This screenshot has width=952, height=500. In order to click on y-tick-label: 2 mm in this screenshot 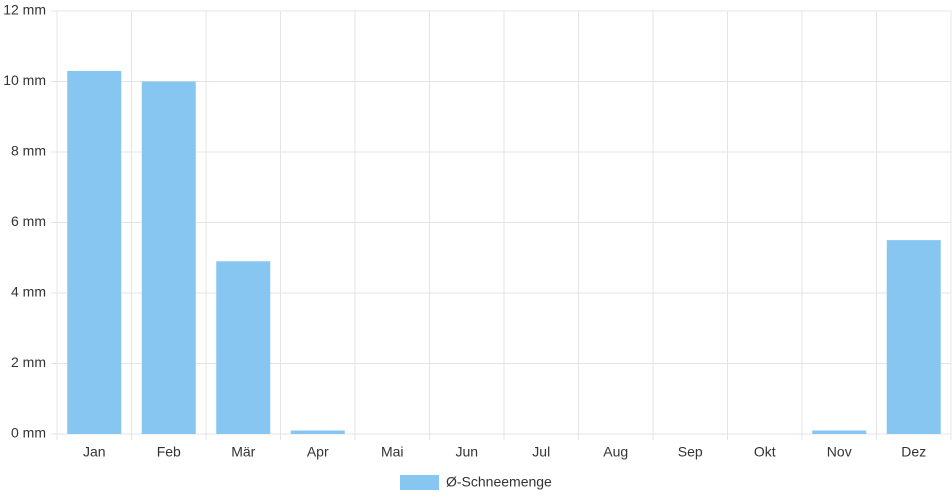, I will do `click(28, 362)`.